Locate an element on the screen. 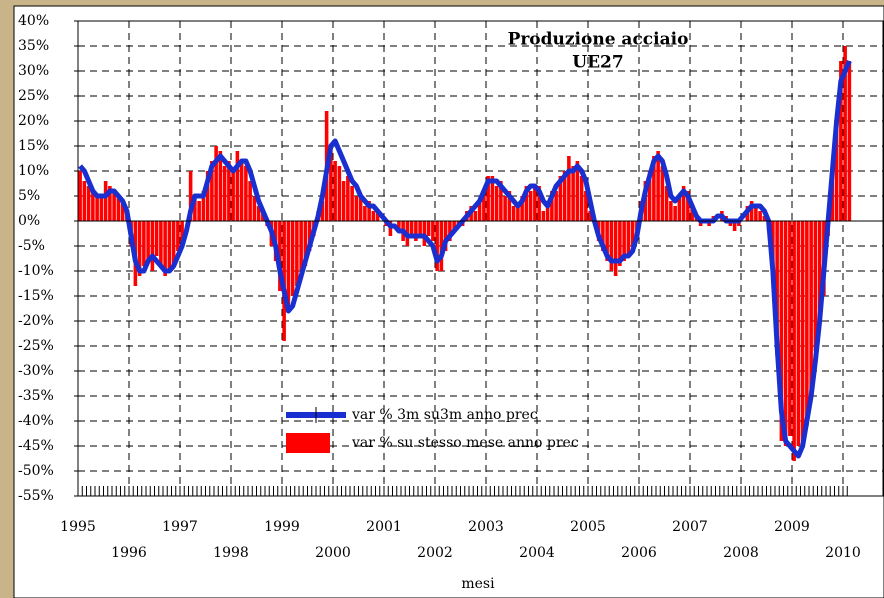 The height and width of the screenshot is (598, 884). chart-title: Produzione acciaio is located at coordinates (598, 40).